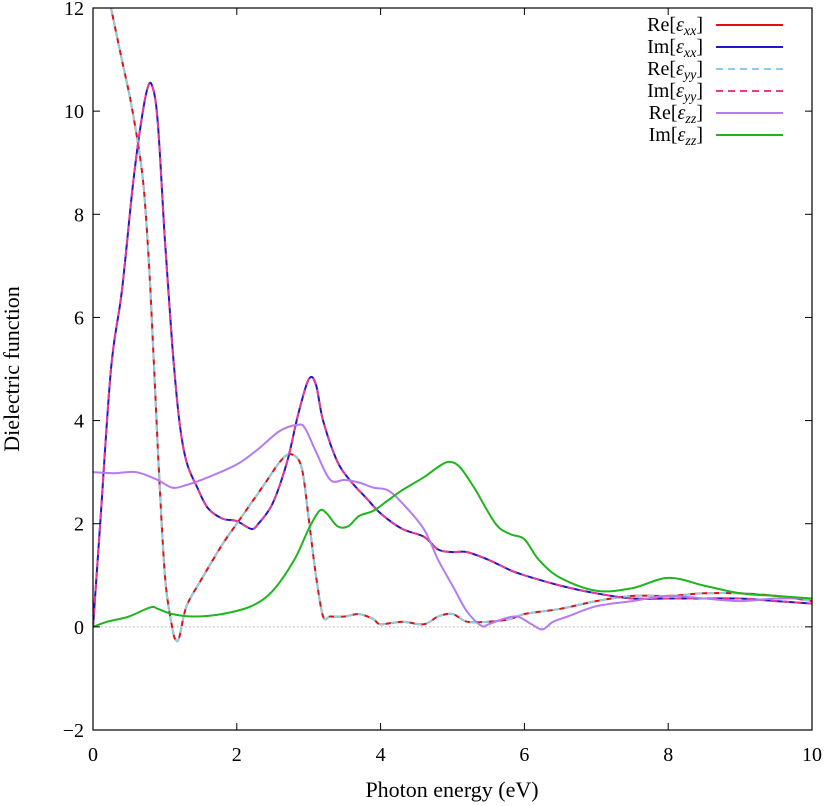 The height and width of the screenshot is (806, 830). I want to click on y-tick-label: 8, so click(79, 215).